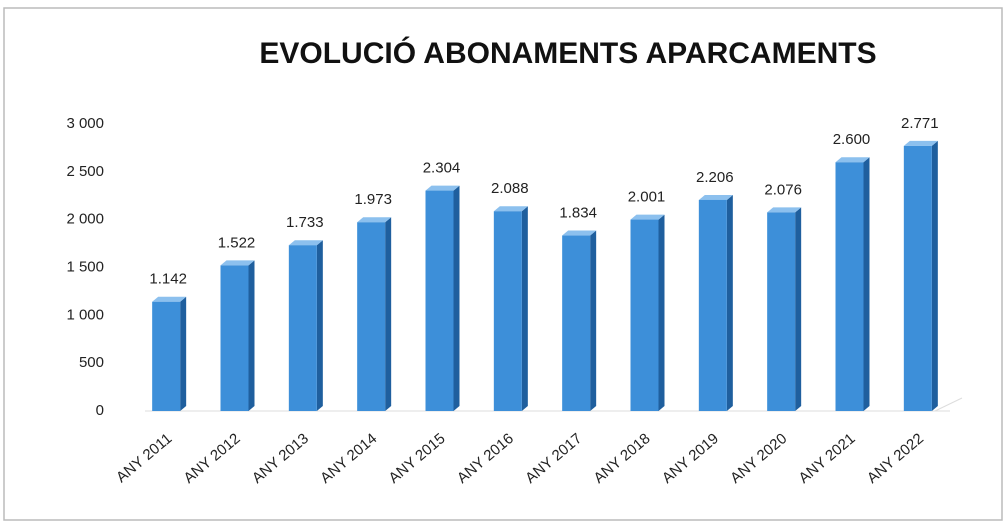 Image resolution: width=1007 pixels, height=525 pixels. I want to click on value-label: 2.771, so click(920, 123).